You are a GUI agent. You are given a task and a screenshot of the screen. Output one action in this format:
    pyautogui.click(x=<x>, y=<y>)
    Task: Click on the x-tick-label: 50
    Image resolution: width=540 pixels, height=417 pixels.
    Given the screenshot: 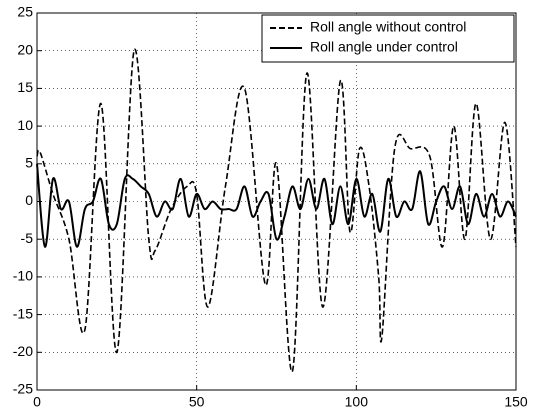 What is the action you would take?
    pyautogui.click(x=197, y=402)
    